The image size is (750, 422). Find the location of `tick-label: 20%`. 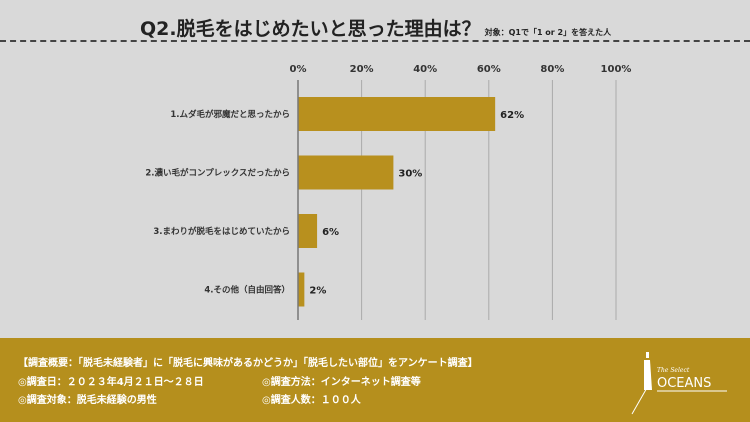

tick-label: 20% is located at coordinates (362, 69).